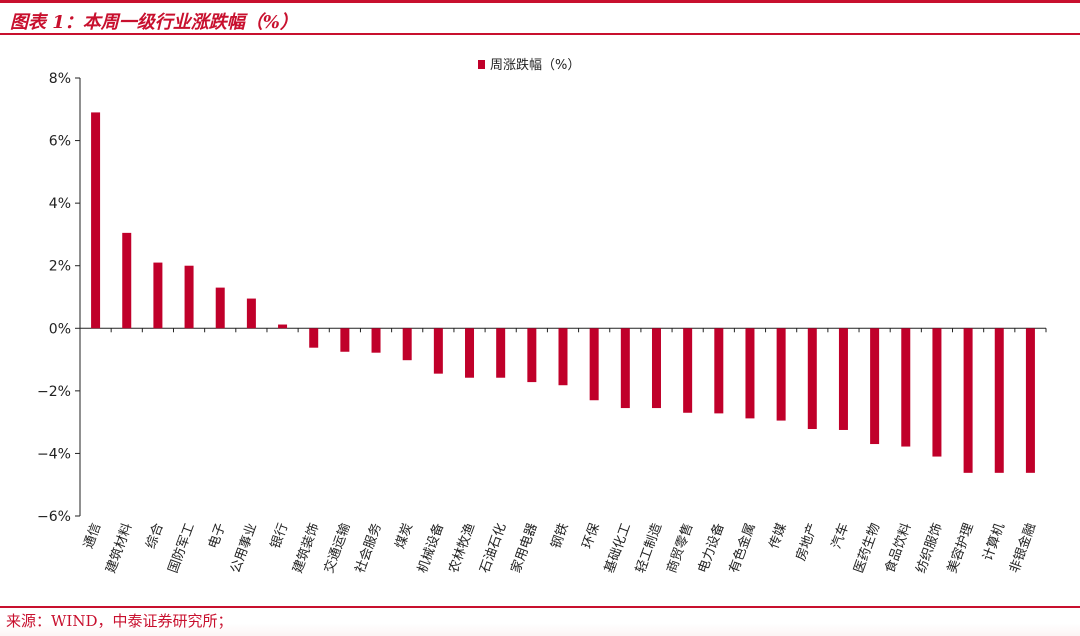 The width and height of the screenshot is (1080, 636). I want to click on category-label: 美容护理, so click(960, 548).